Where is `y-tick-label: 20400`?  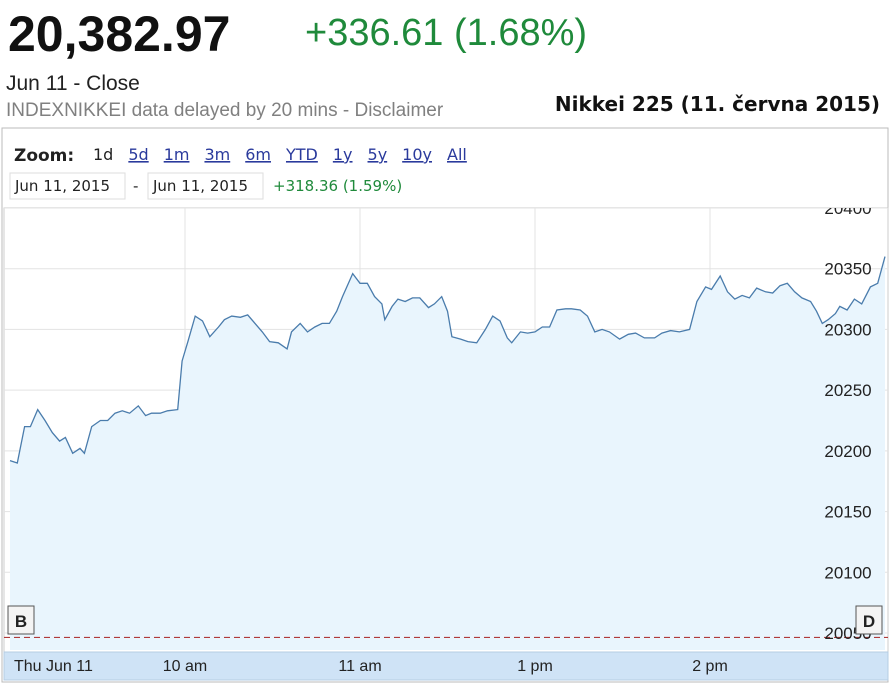 y-tick-label: 20400 is located at coordinates (847, 208).